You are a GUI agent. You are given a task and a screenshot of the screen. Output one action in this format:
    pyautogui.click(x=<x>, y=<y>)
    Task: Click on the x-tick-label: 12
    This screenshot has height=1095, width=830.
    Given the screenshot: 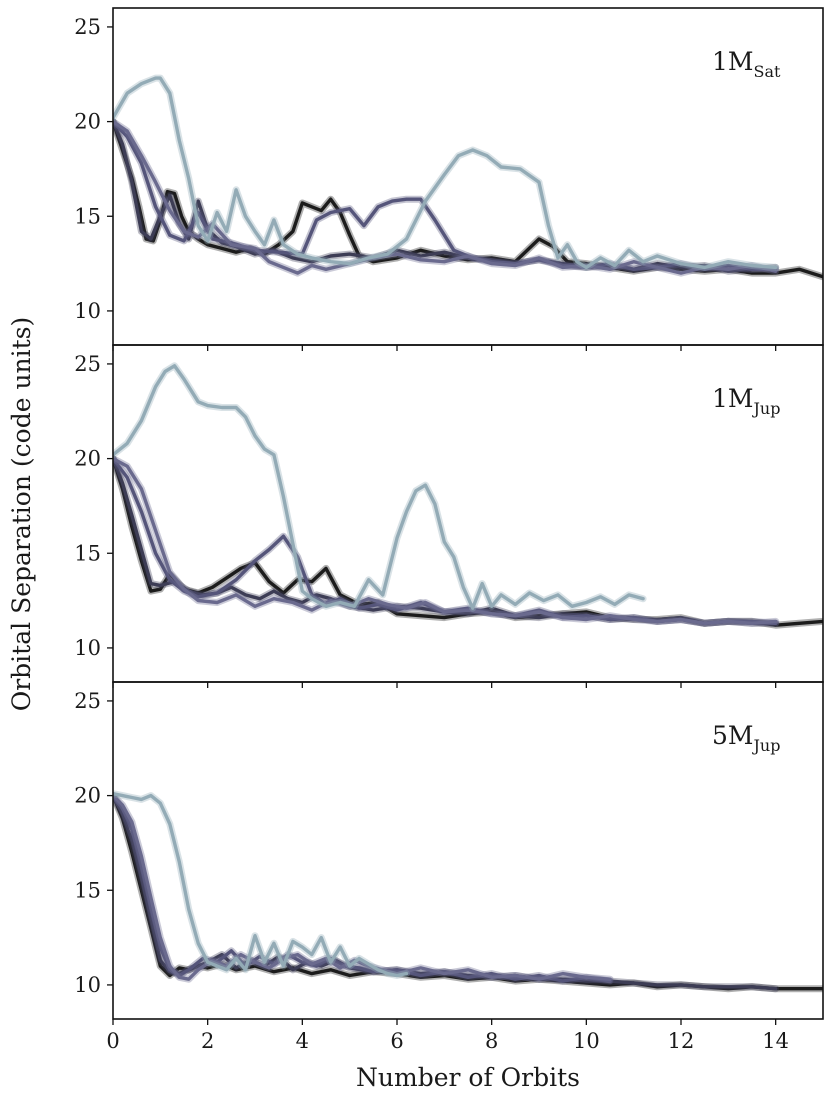 What is the action you would take?
    pyautogui.click(x=681, y=1041)
    